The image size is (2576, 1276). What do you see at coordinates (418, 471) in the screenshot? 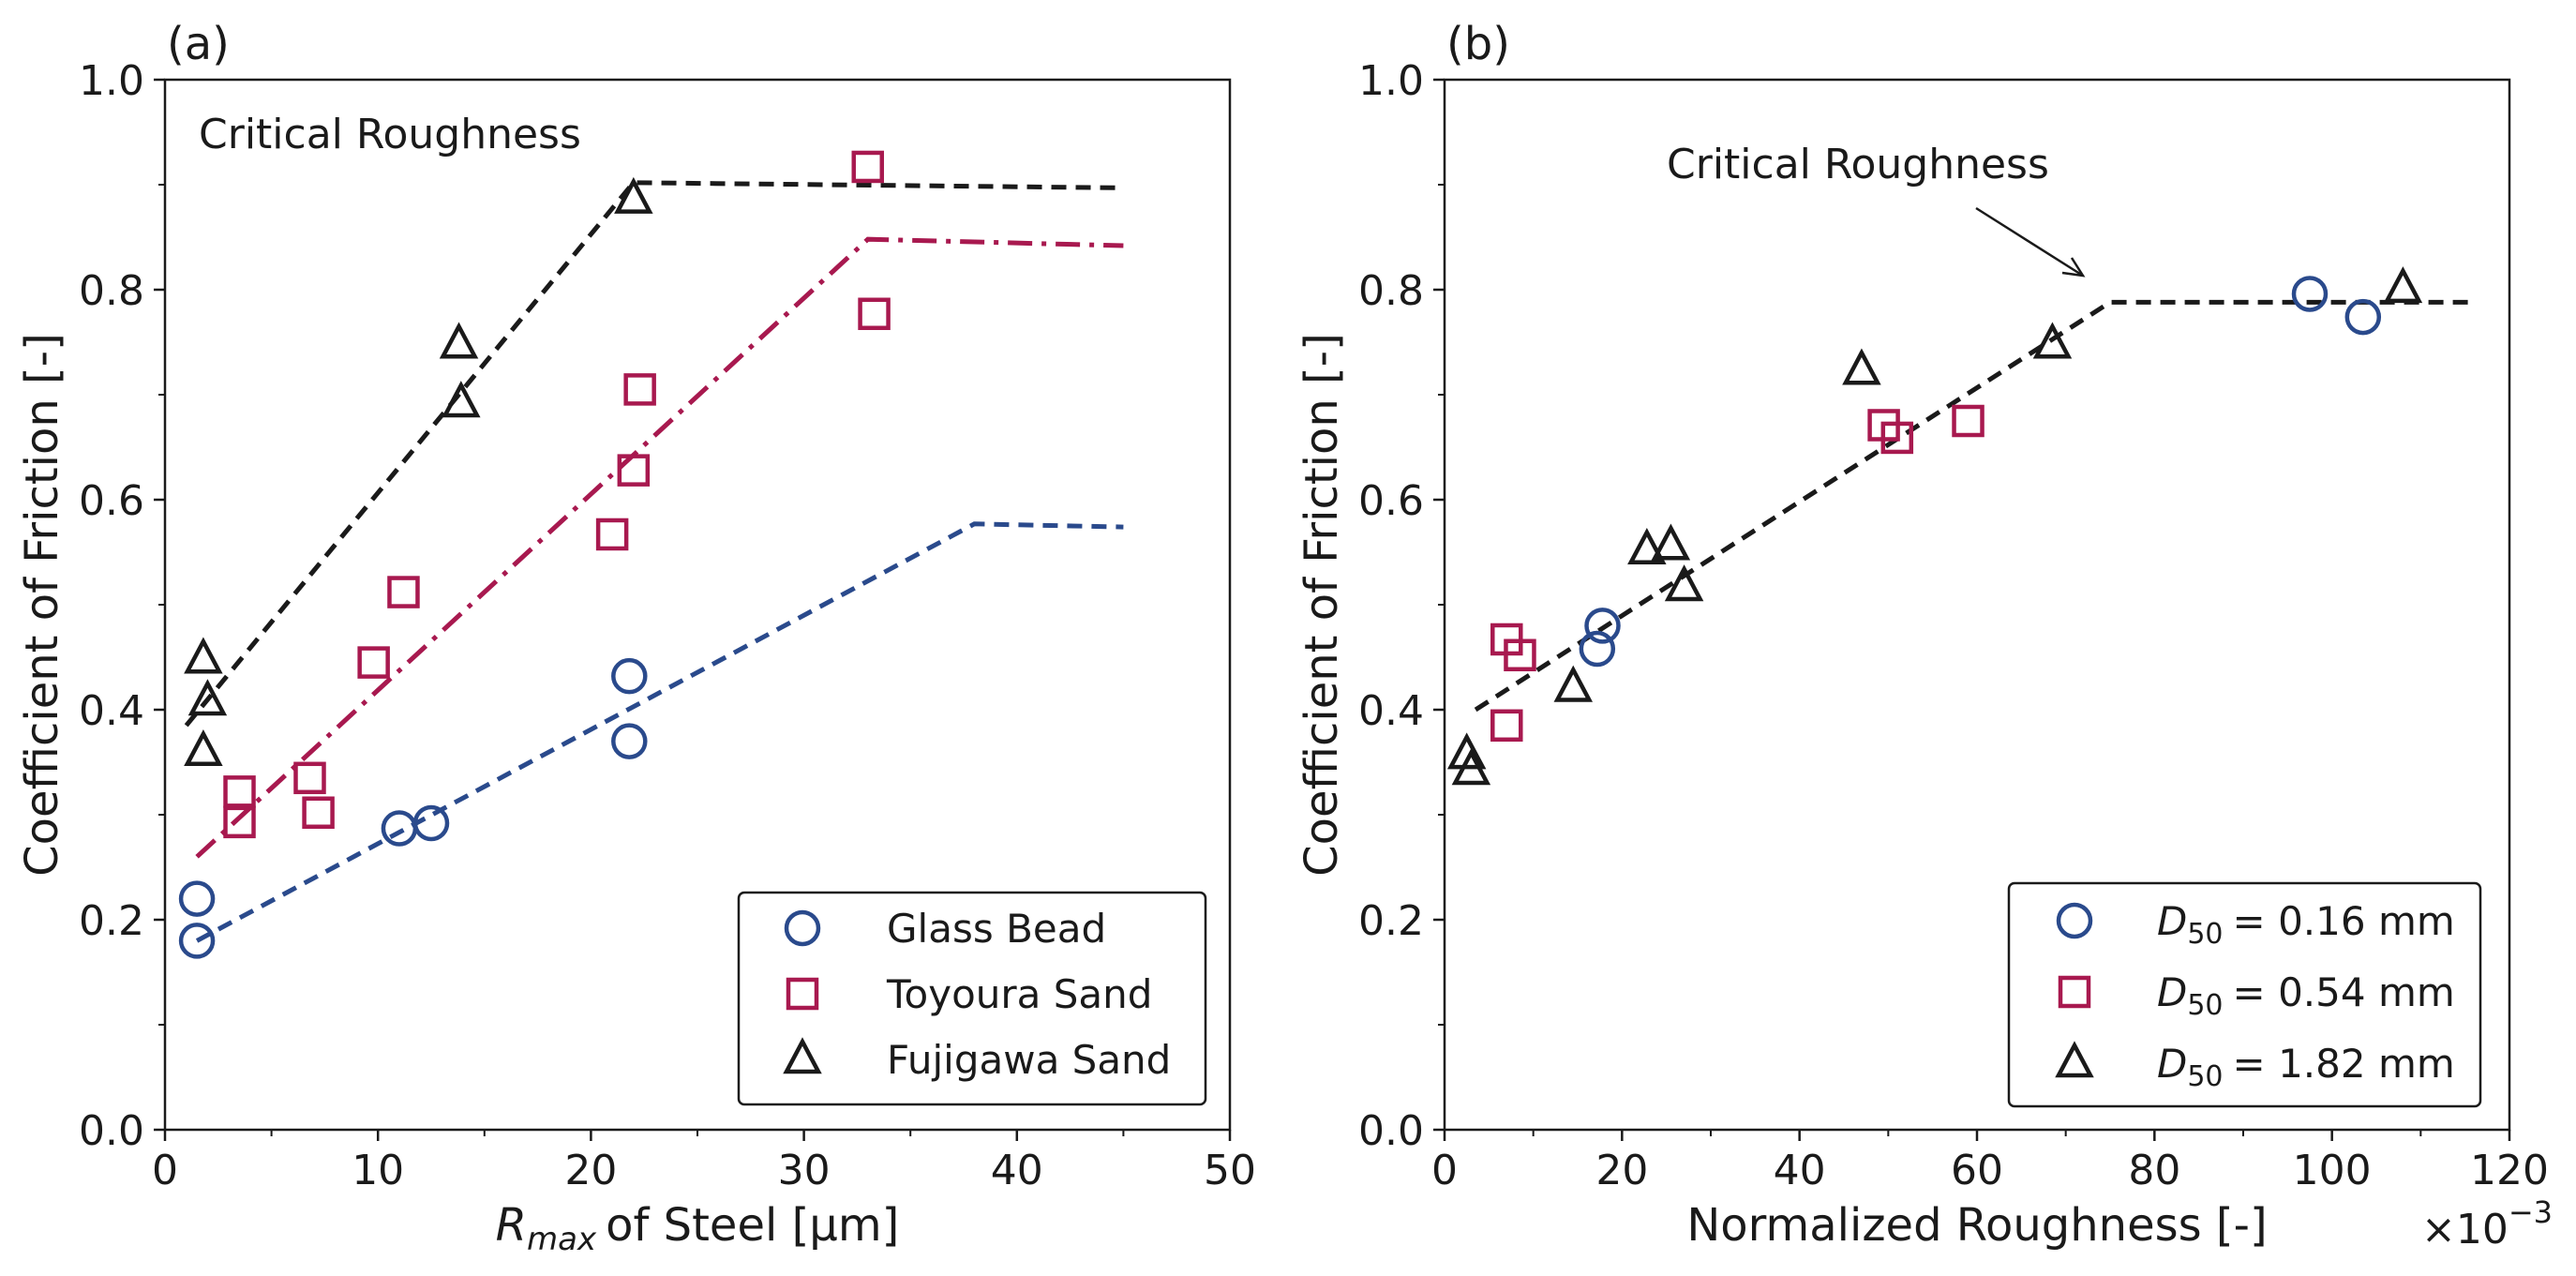
I see `series-triangle` at bounding box center [418, 471].